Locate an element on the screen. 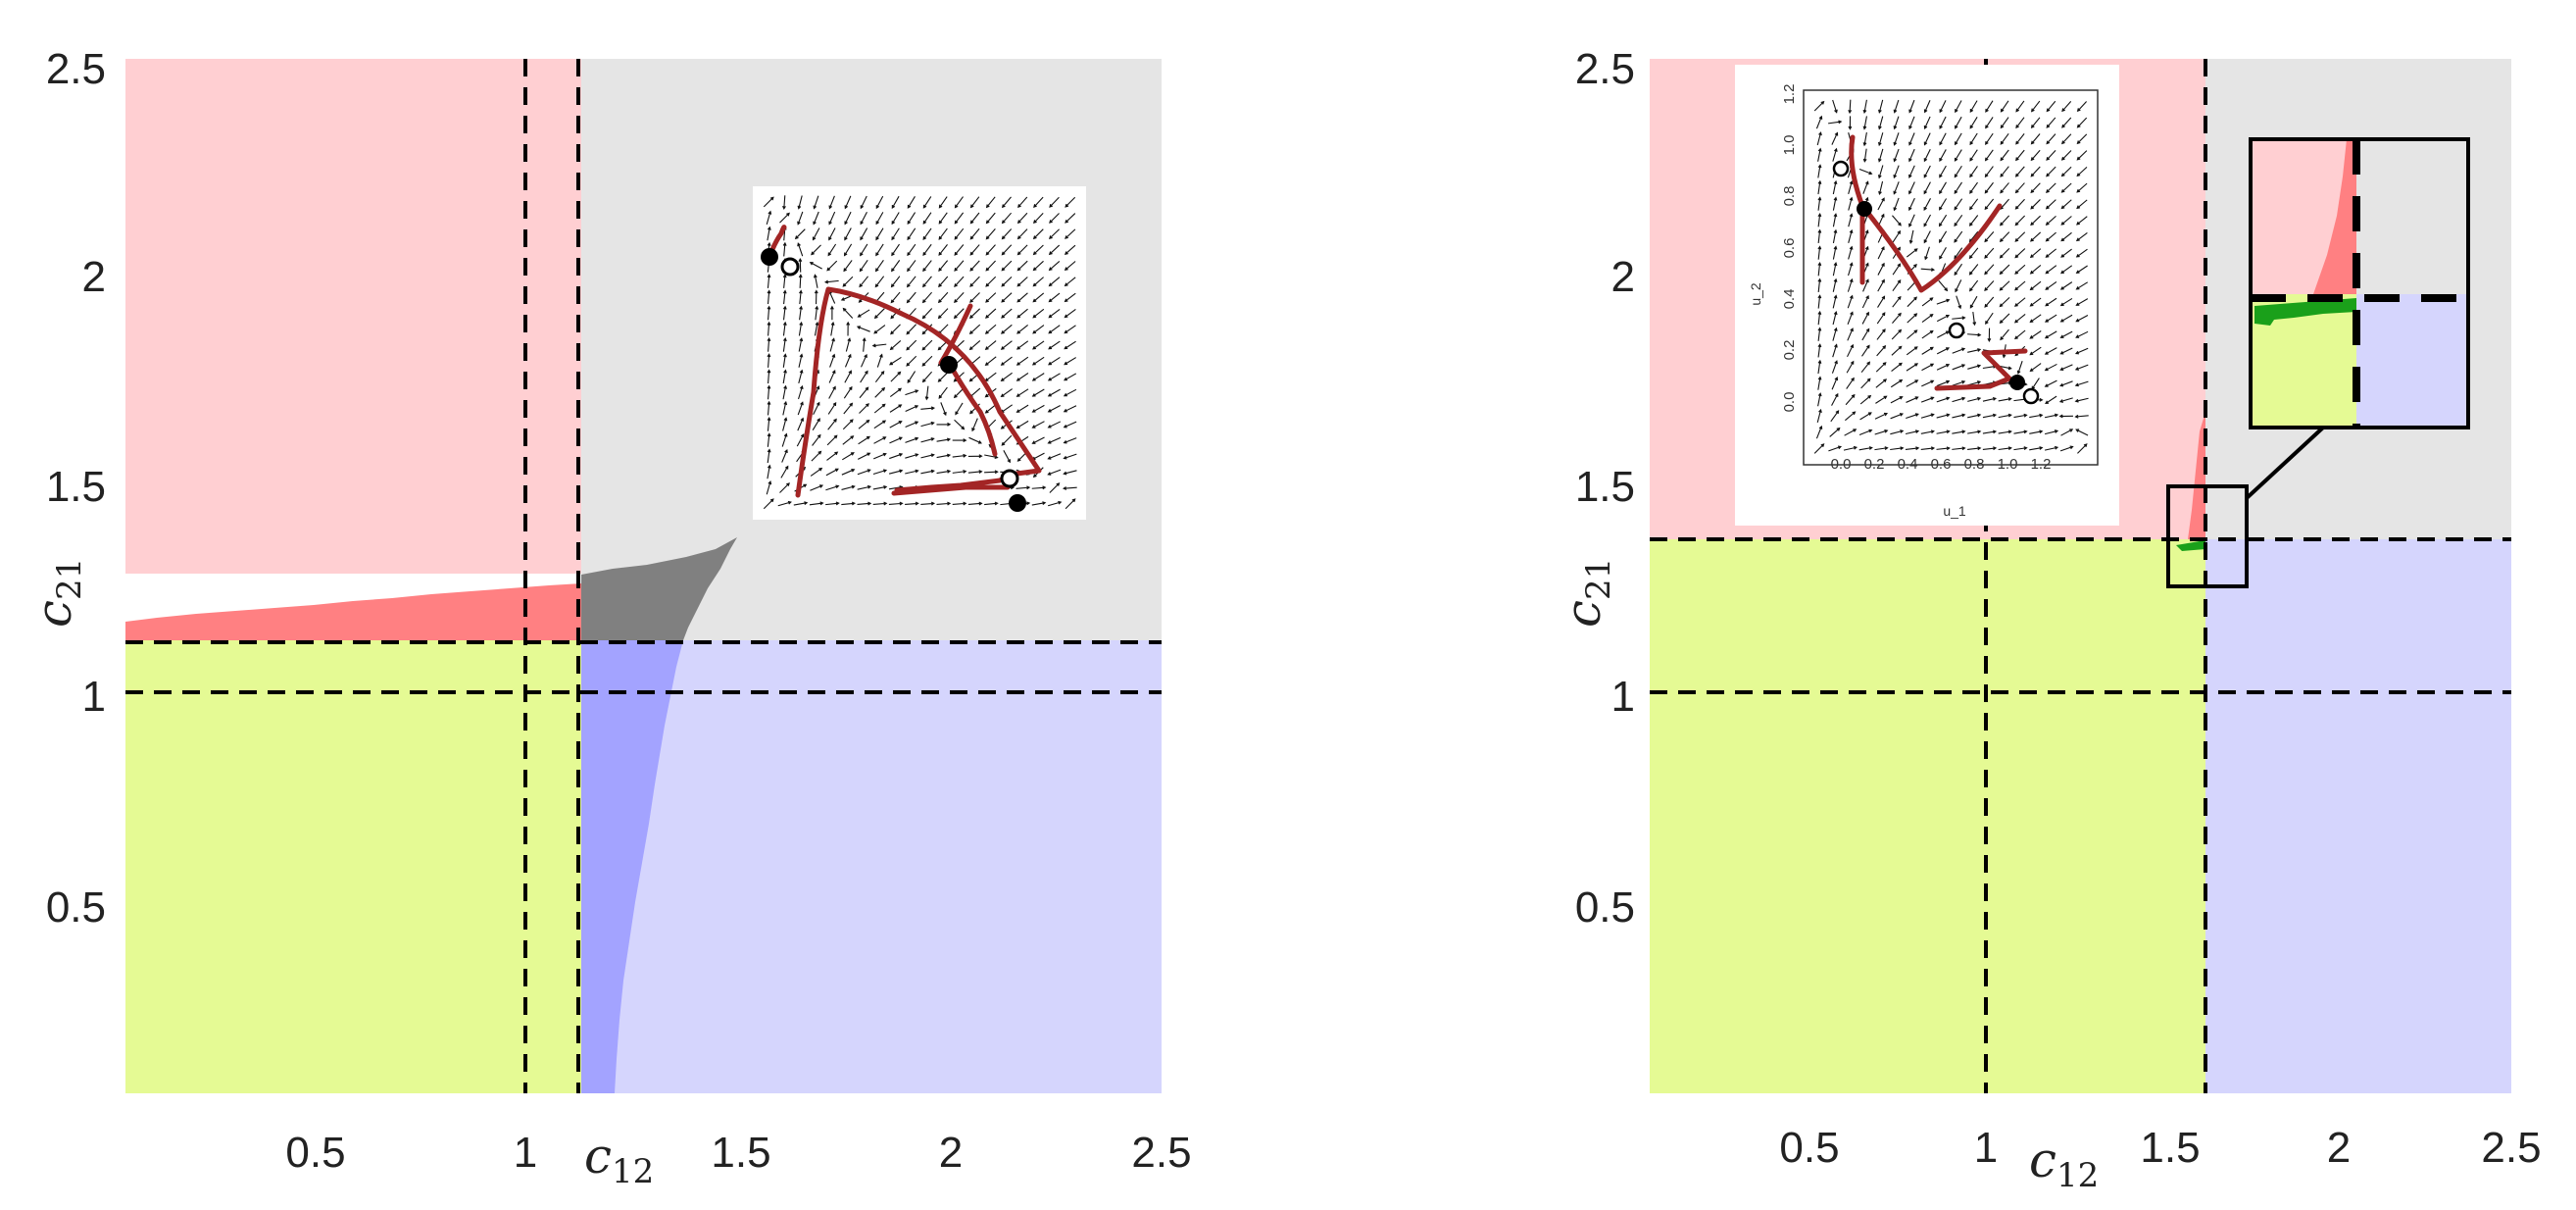 Image resolution: width=2576 pixels, height=1210 pixels. left-region-blue is located at coordinates (632, 867).